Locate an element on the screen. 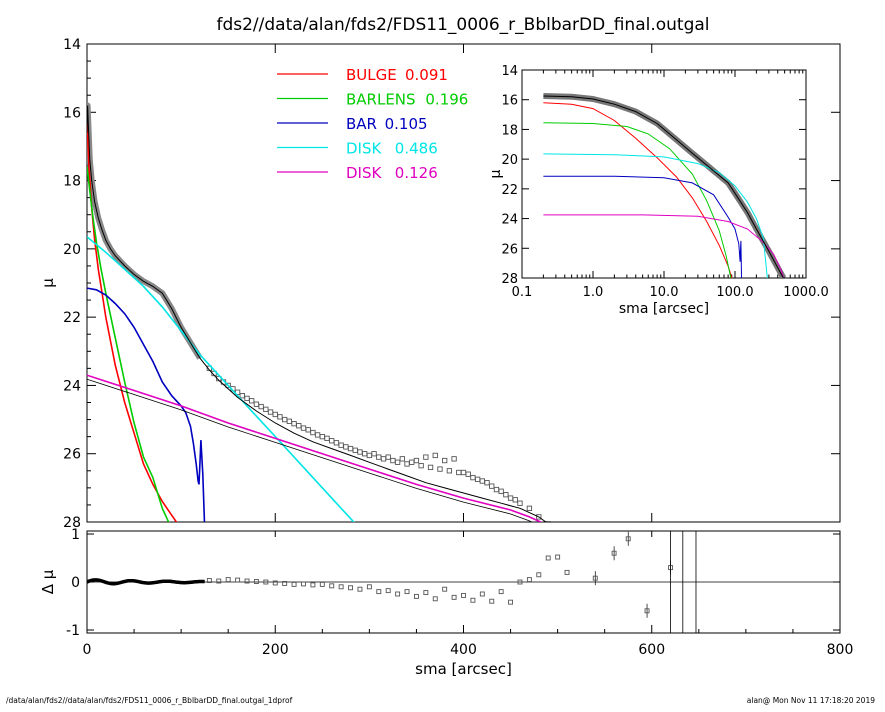 The image size is (885, 712). inset-x-tick-label: 0.1 is located at coordinates (522, 292).